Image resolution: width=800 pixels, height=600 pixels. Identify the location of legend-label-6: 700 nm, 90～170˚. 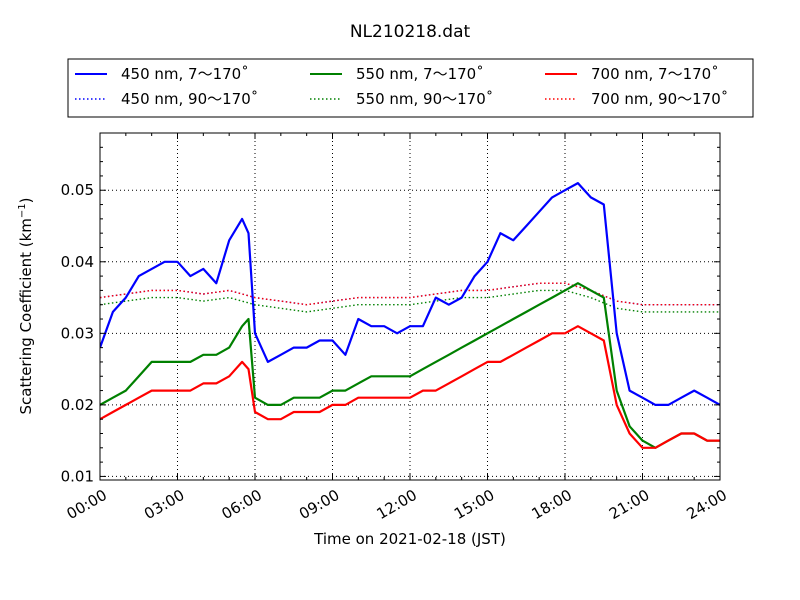
(659, 99).